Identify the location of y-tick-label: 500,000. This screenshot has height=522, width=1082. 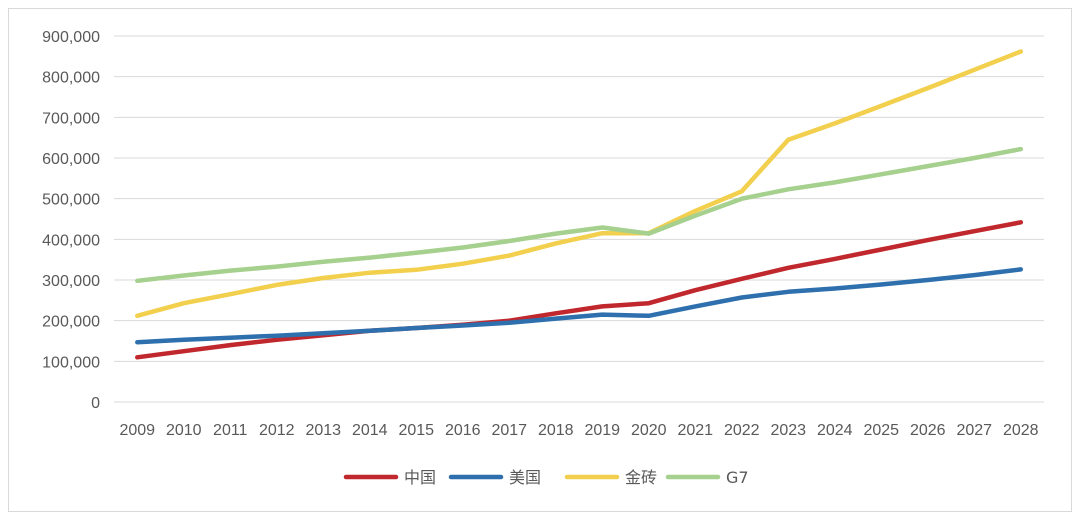
(71, 200).